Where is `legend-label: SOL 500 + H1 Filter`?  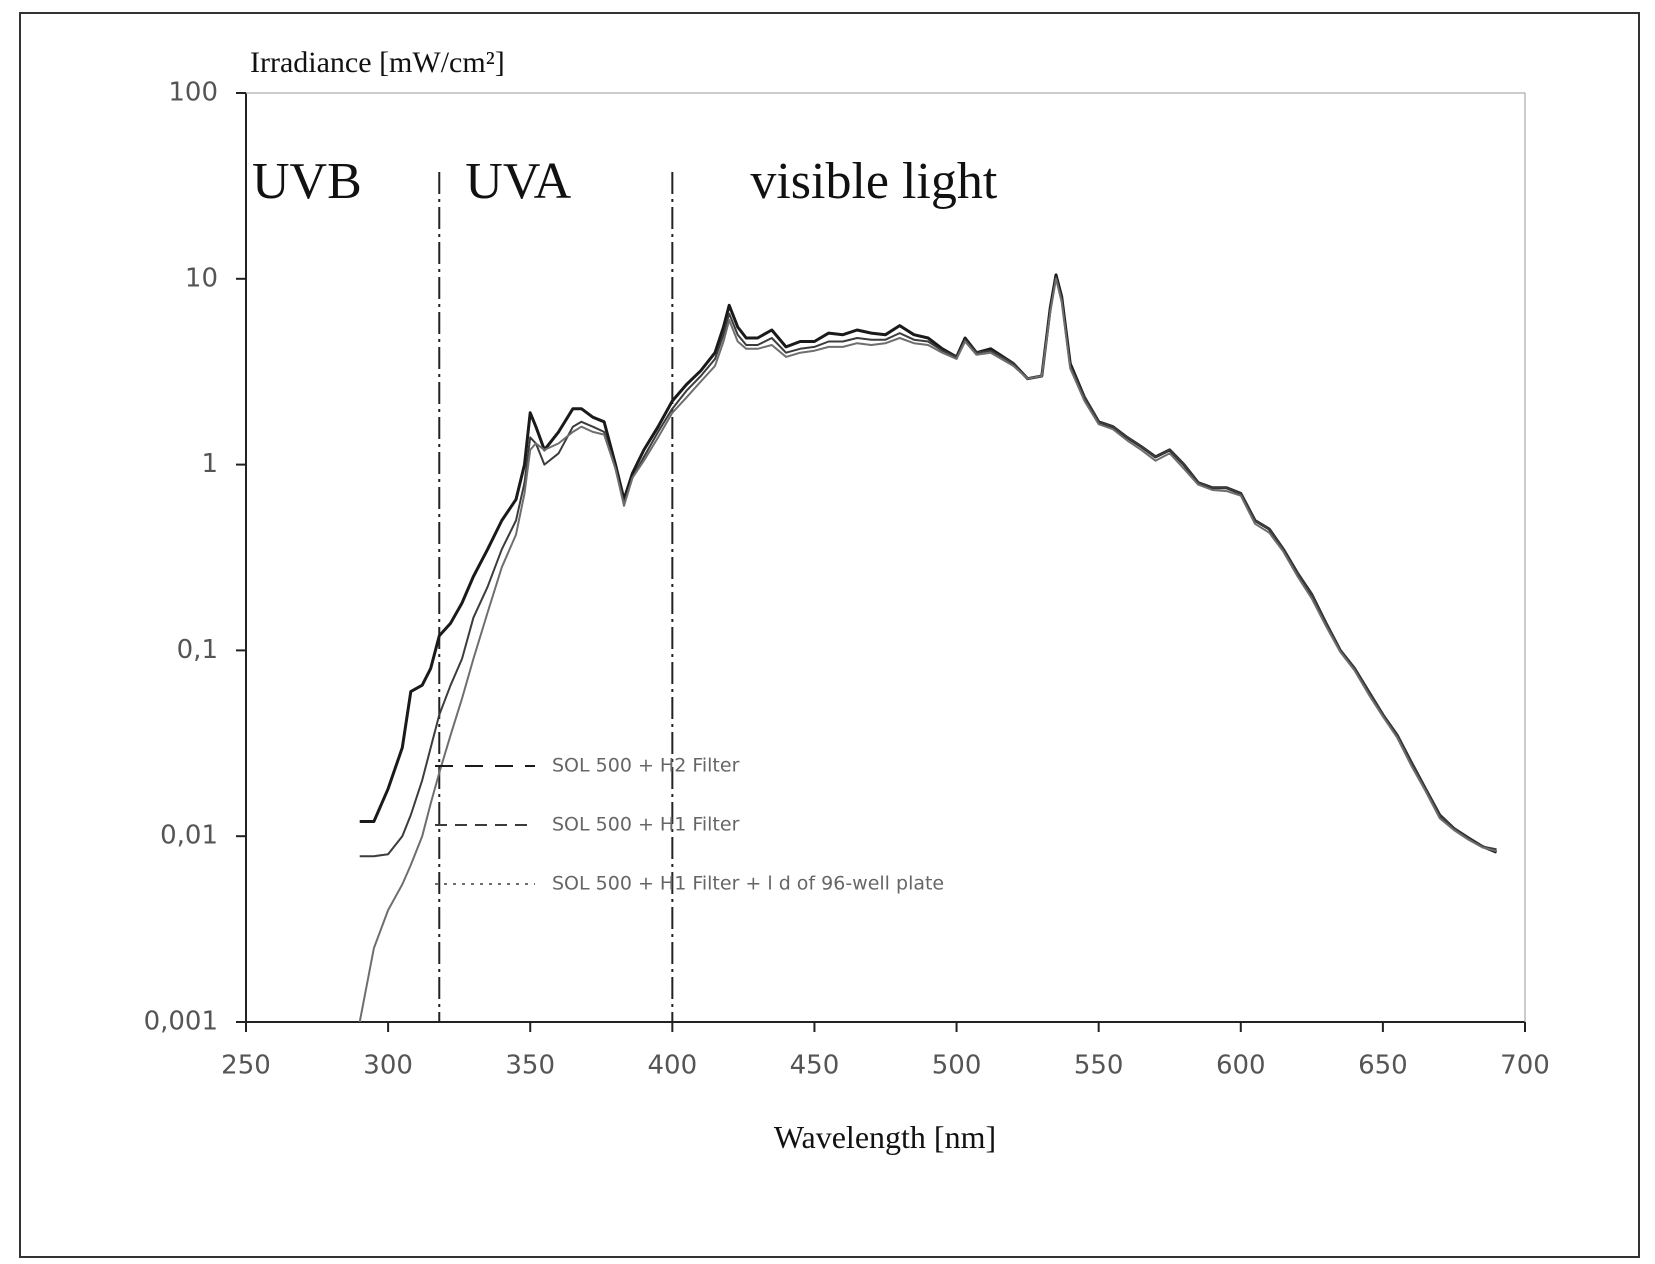
legend-label: SOL 500 + H1 Filter is located at coordinates (646, 825).